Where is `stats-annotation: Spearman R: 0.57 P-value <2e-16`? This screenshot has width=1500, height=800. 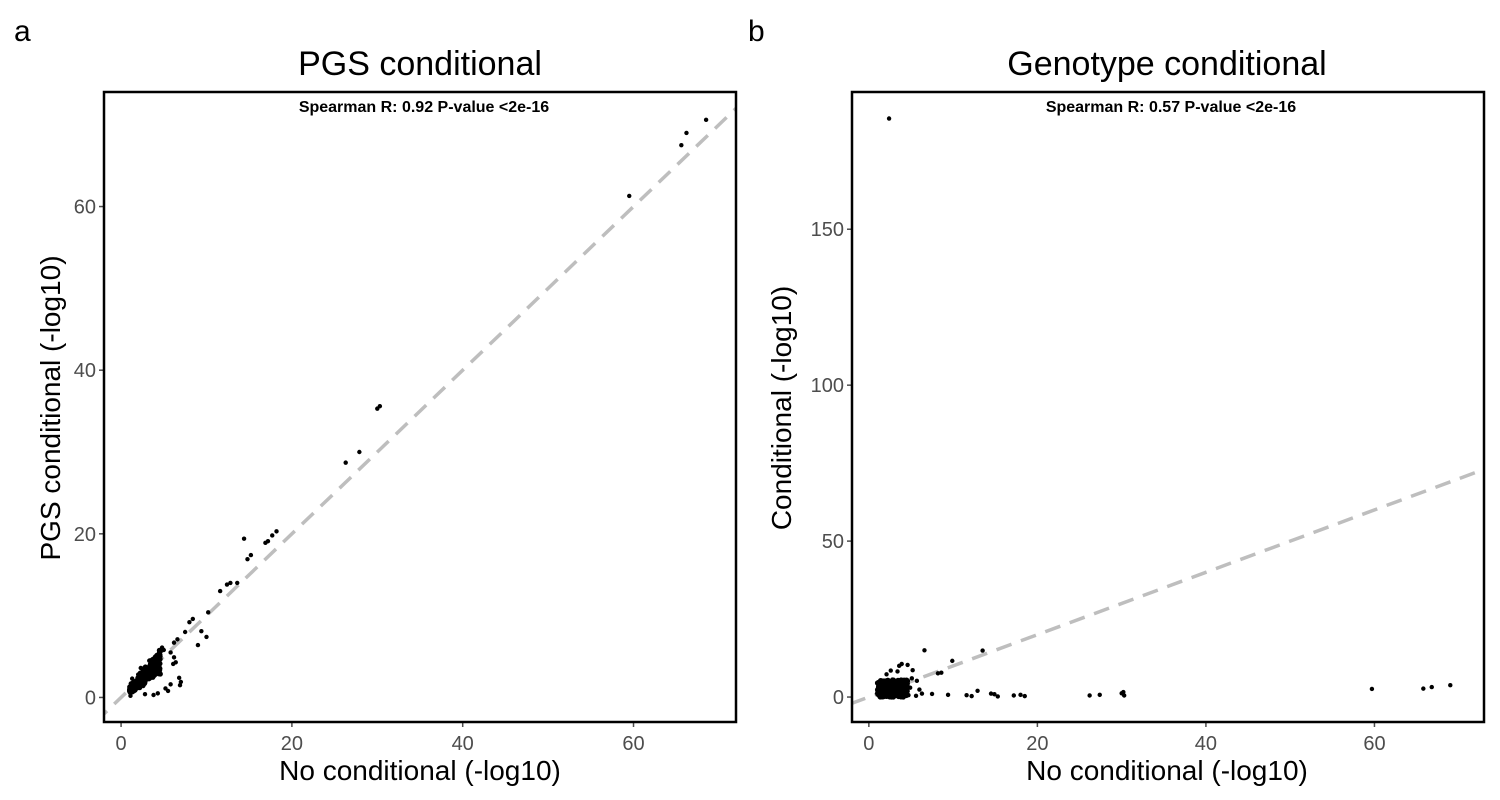 stats-annotation: Spearman R: 0.57 P-value <2e-16 is located at coordinates (1171, 107).